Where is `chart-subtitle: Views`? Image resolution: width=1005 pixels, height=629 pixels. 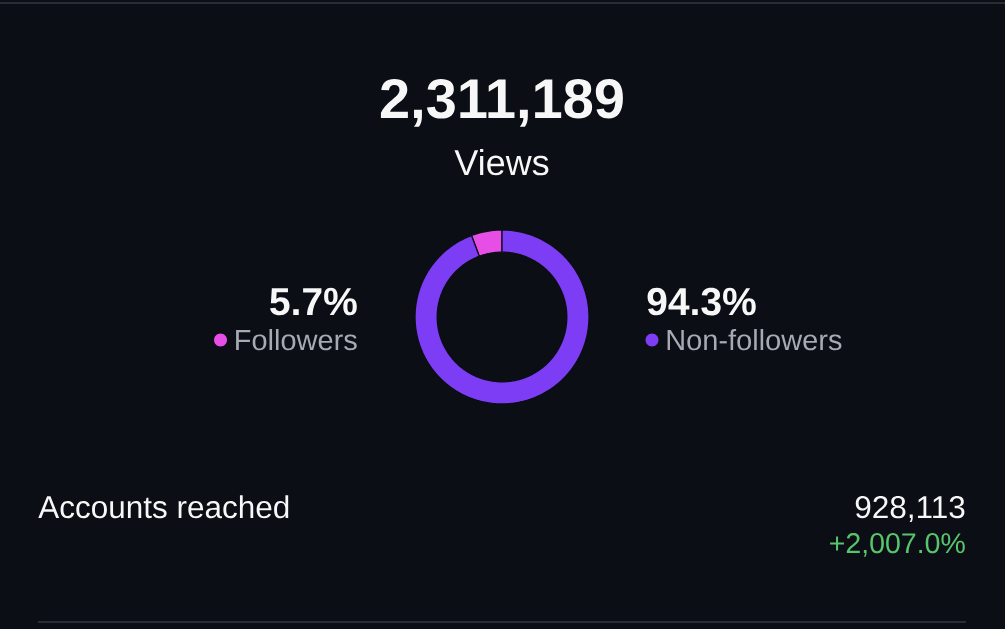
chart-subtitle: Views is located at coordinates (501, 162).